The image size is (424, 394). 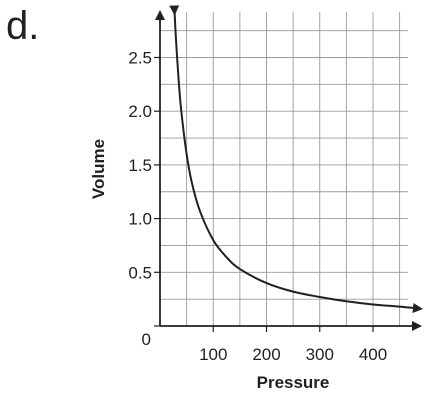 I want to click on panel-label: d., so click(x=23, y=26).